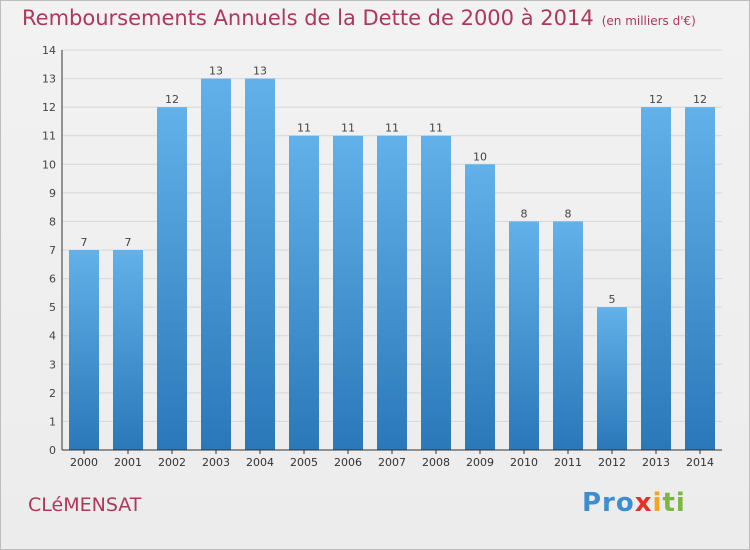 Image resolution: width=750 pixels, height=550 pixels. Describe the element at coordinates (216, 264) in the screenshot. I see `bar-2003` at that location.